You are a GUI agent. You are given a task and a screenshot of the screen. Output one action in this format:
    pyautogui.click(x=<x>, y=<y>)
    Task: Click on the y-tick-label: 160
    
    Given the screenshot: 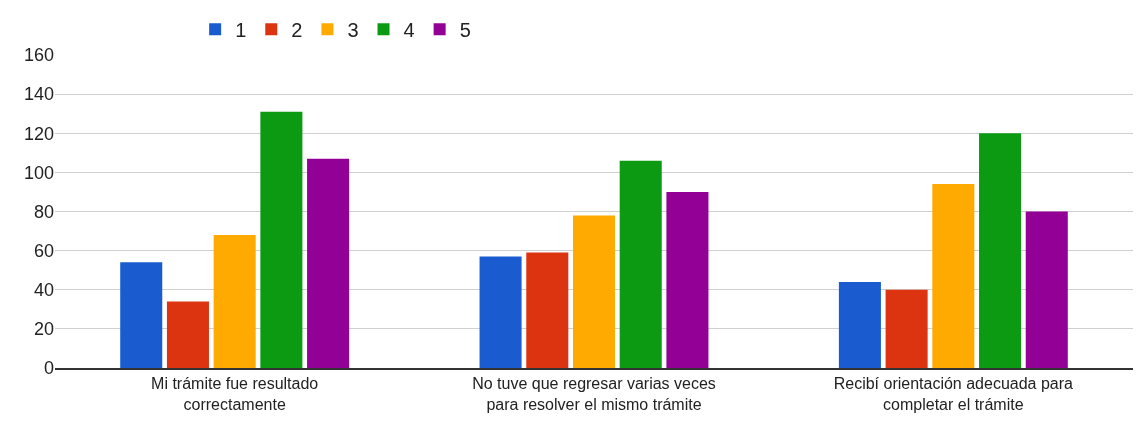 What is the action you would take?
    pyautogui.click(x=38, y=55)
    